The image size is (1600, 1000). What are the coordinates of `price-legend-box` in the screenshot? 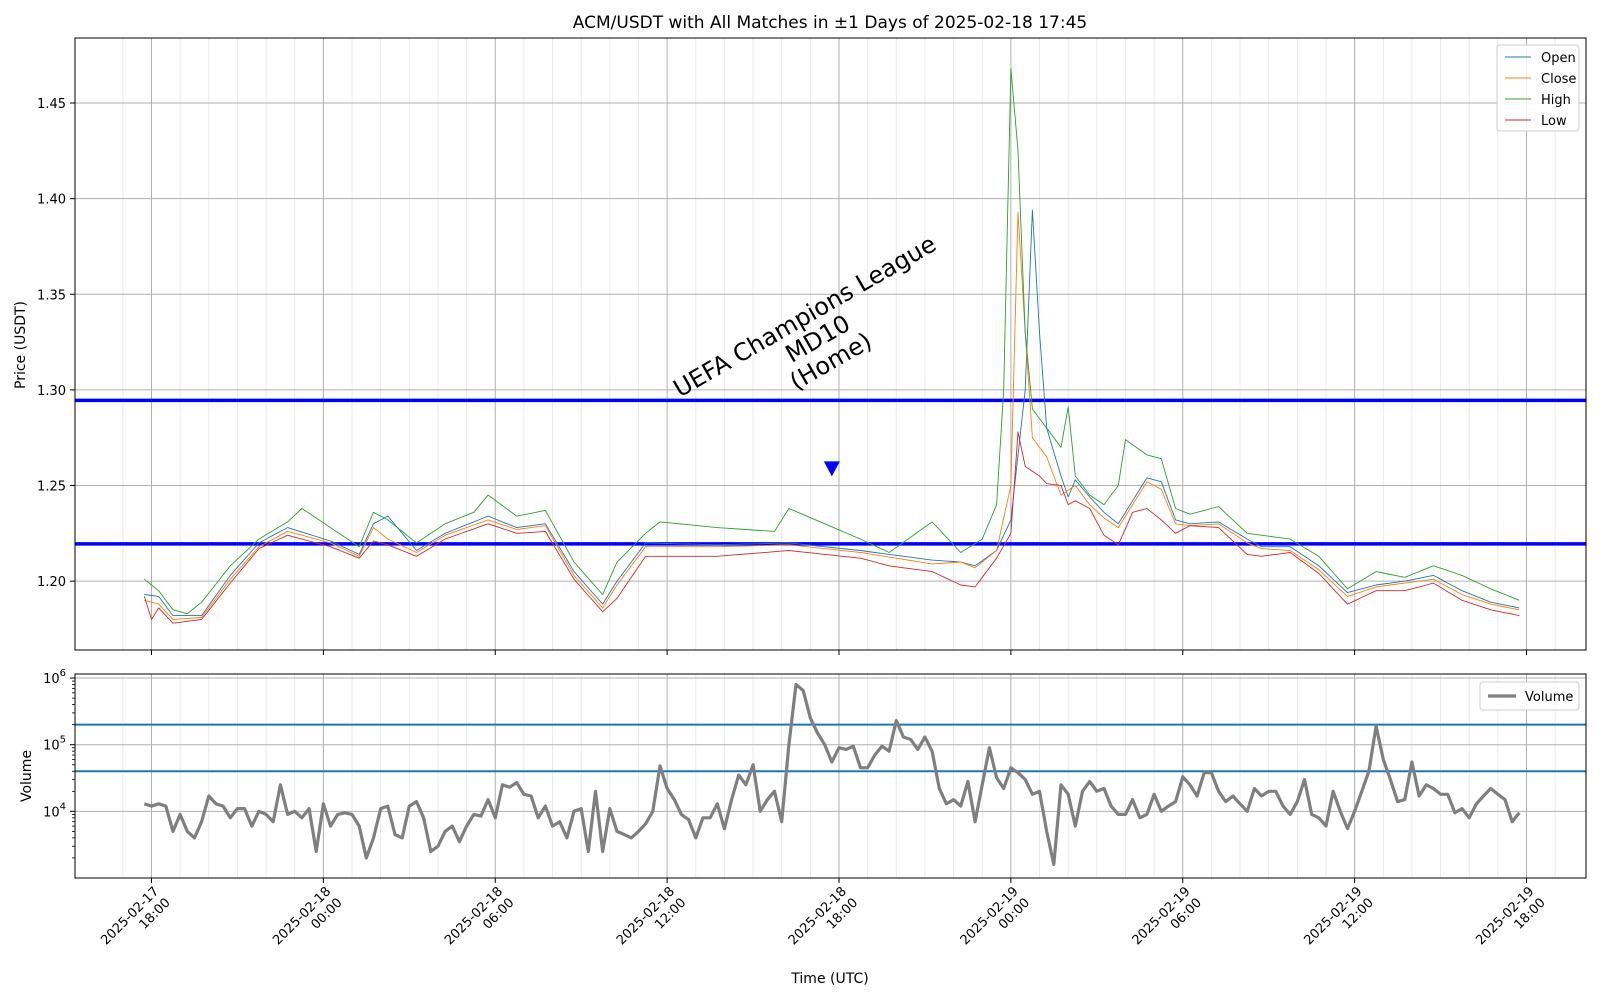 It's located at (1538, 88).